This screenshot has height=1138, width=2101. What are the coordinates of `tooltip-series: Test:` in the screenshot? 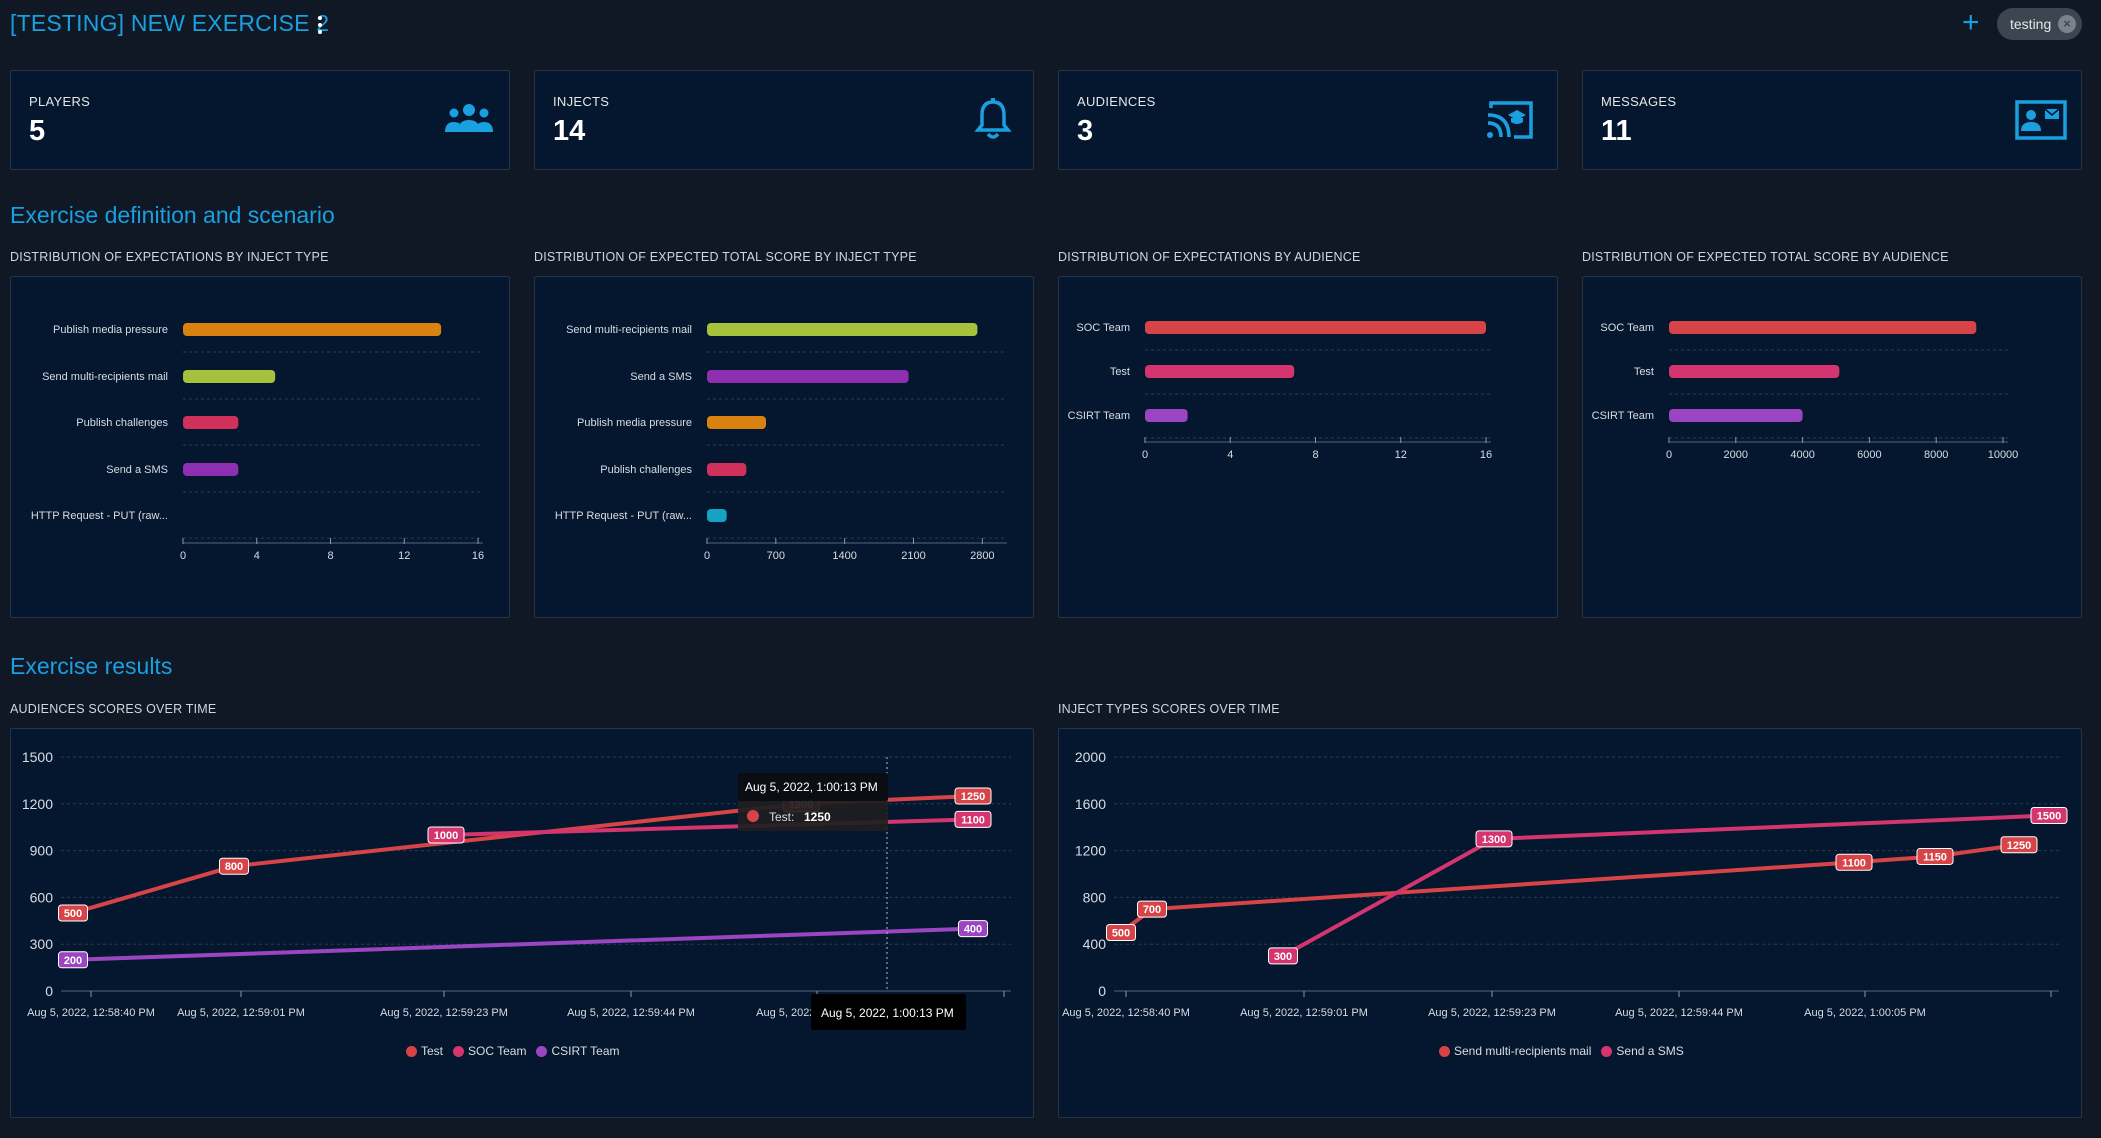 It's located at (781, 817).